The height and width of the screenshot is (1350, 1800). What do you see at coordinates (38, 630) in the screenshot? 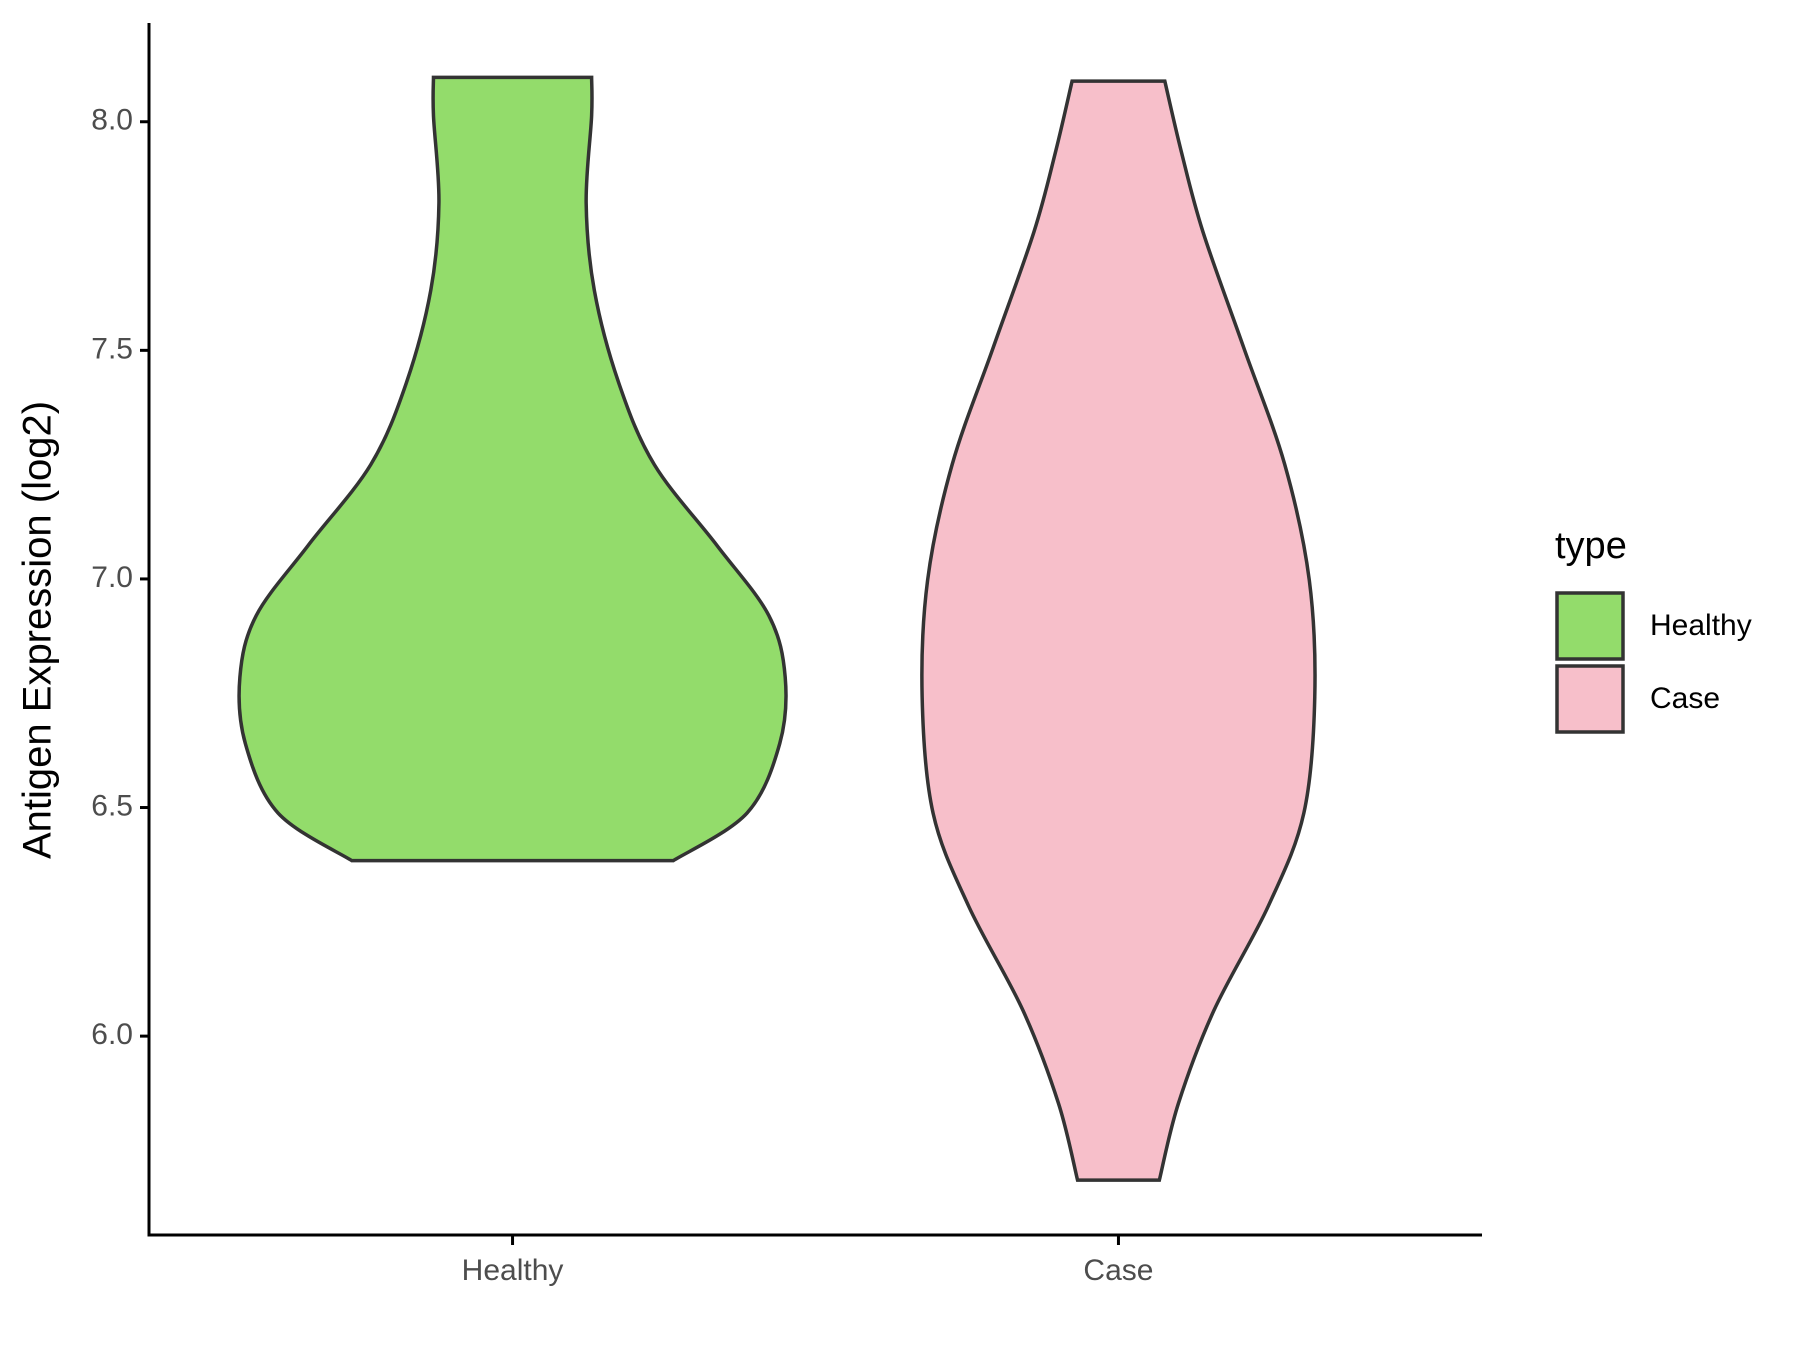
I see `y-axis-title: Antigen Expression (log2)` at bounding box center [38, 630].